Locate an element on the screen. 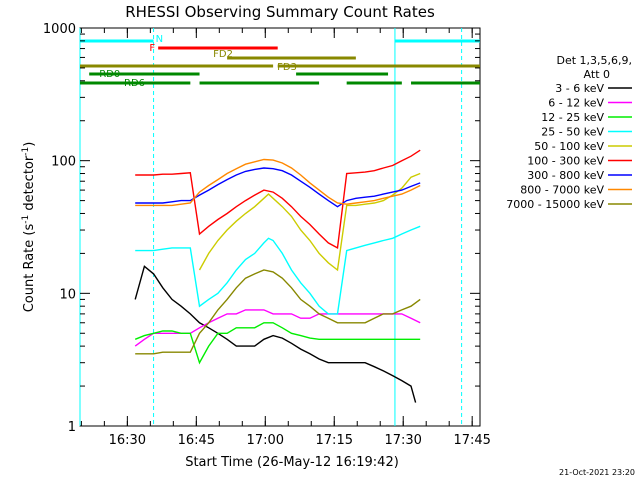 The height and width of the screenshot is (480, 640). legend-header-line-1: Det 1,3,5,6,9, is located at coordinates (594, 60).